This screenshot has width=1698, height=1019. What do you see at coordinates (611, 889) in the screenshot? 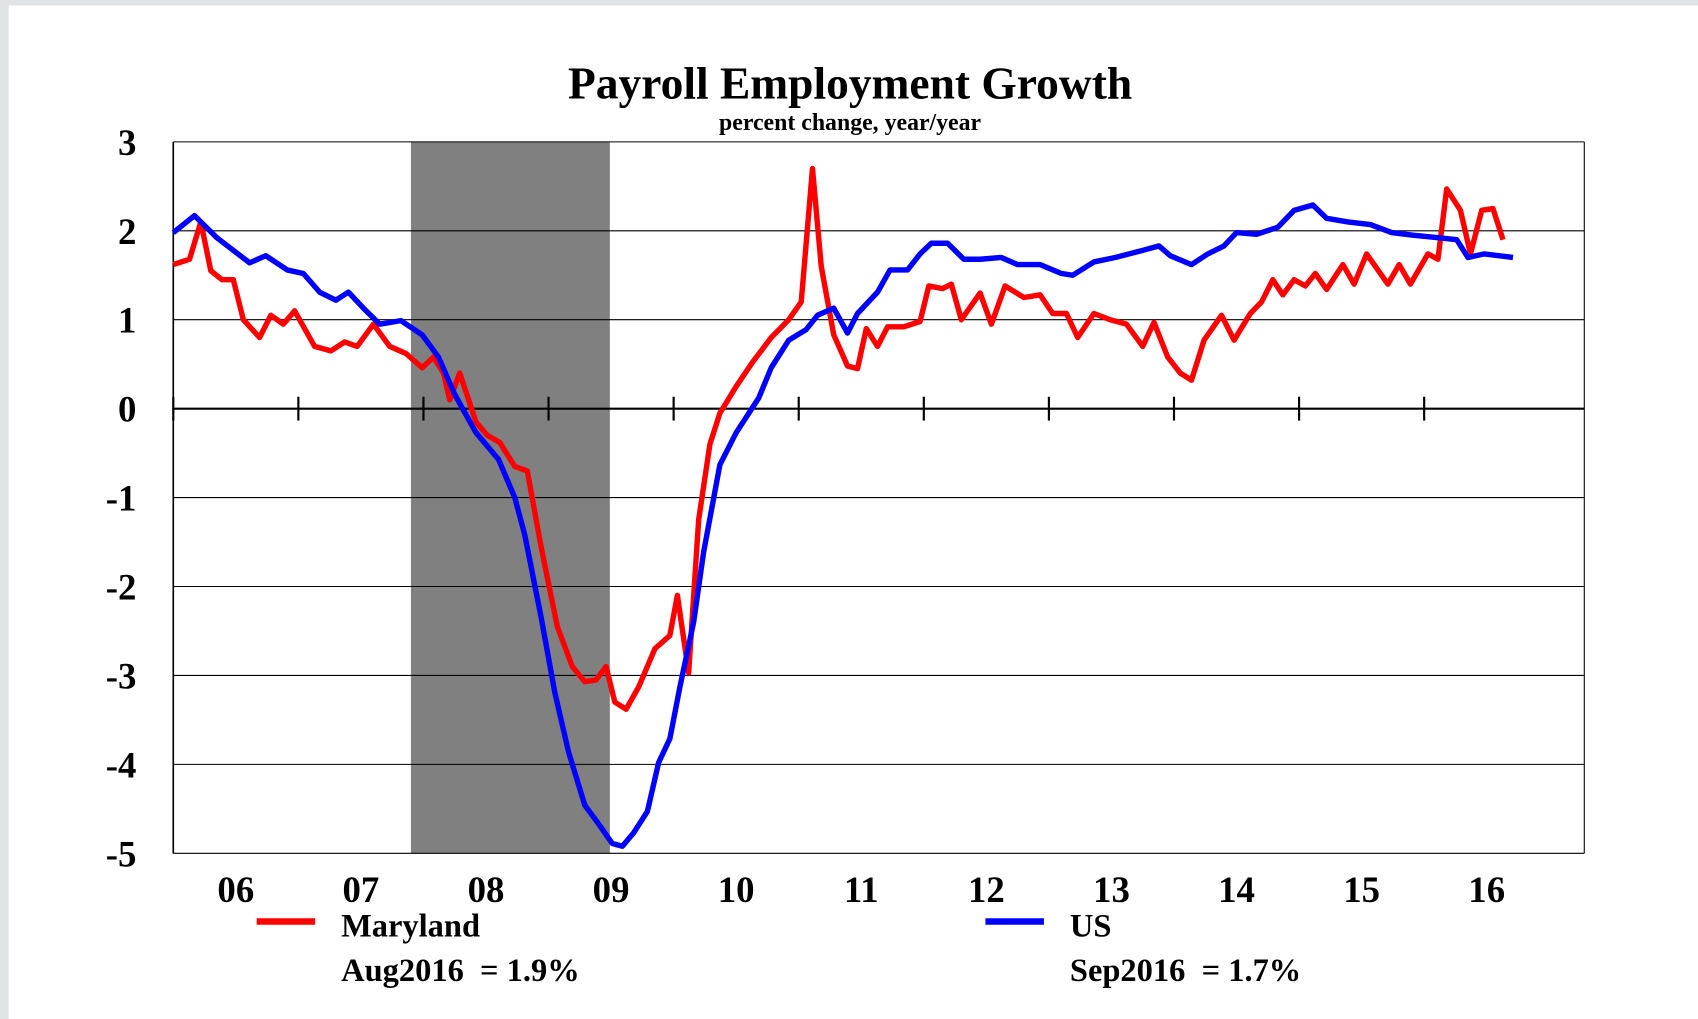
I see `x-tick-label: 09` at bounding box center [611, 889].